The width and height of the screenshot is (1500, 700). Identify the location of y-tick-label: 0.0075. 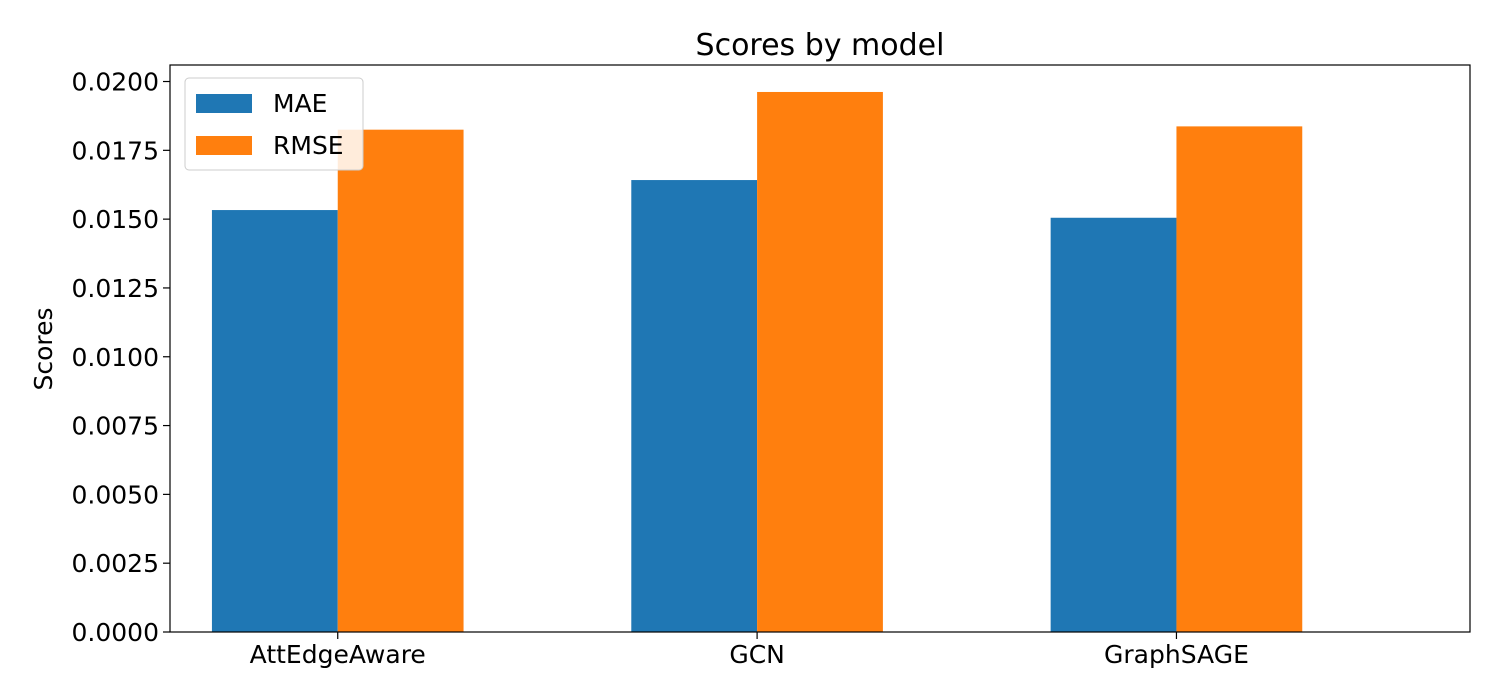
(115, 426).